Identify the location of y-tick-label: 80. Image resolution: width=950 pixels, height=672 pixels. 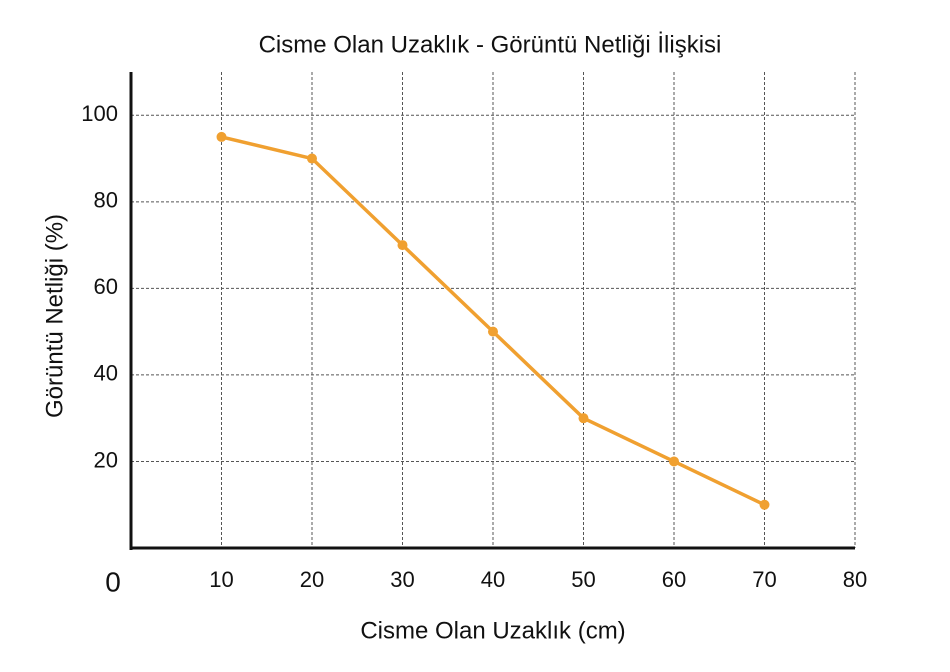
(106, 200).